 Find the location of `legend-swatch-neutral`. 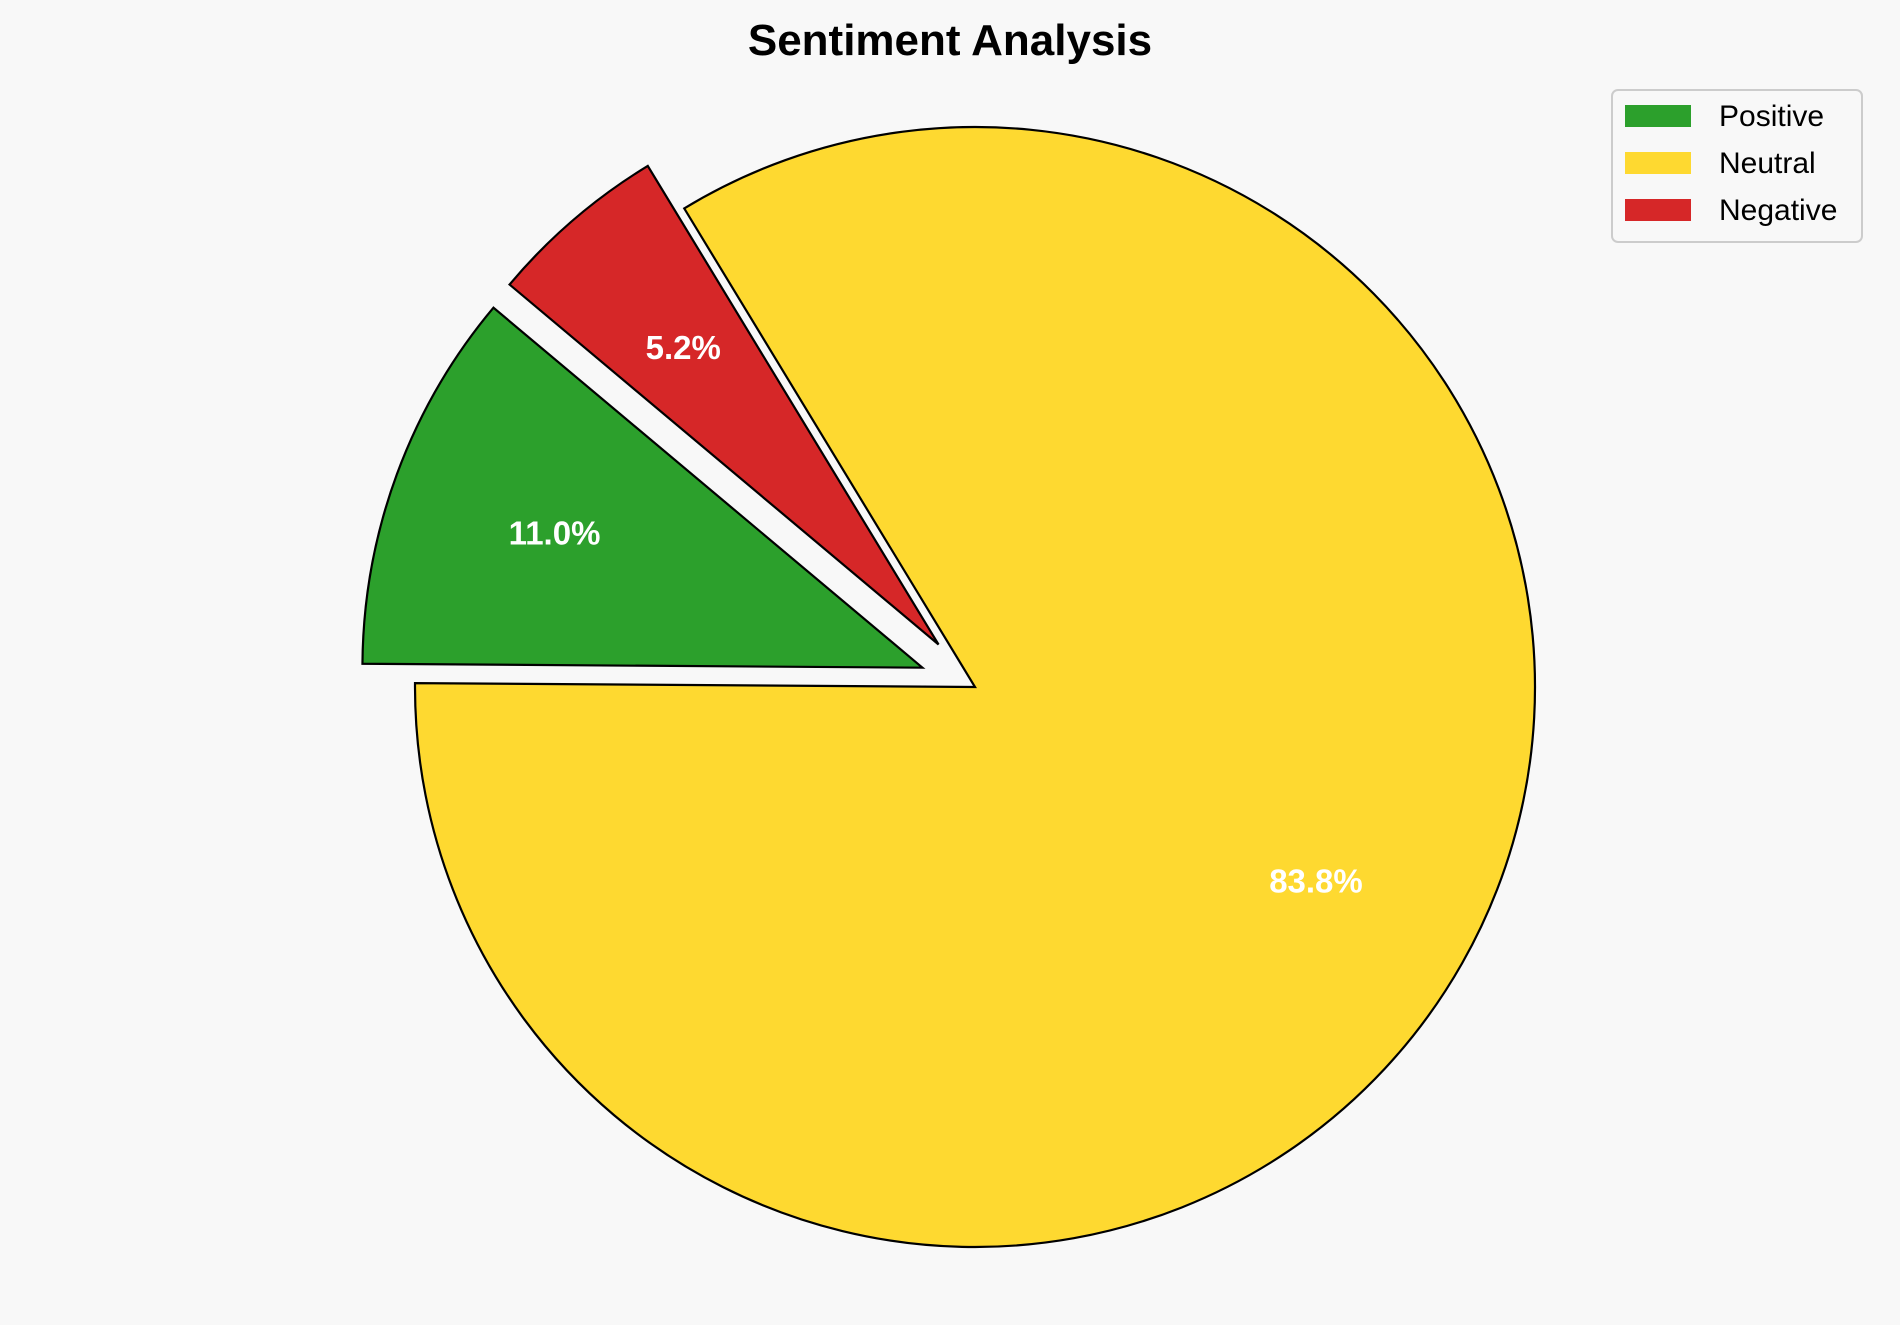

legend-swatch-neutral is located at coordinates (1658, 163).